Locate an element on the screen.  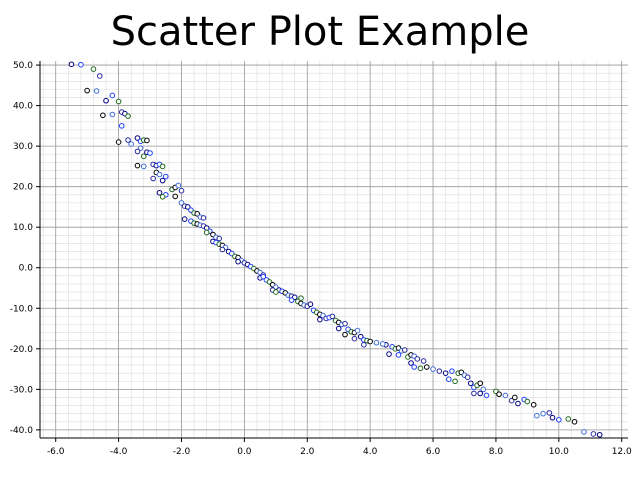
x-tick-label: 10.0 is located at coordinates (559, 452).